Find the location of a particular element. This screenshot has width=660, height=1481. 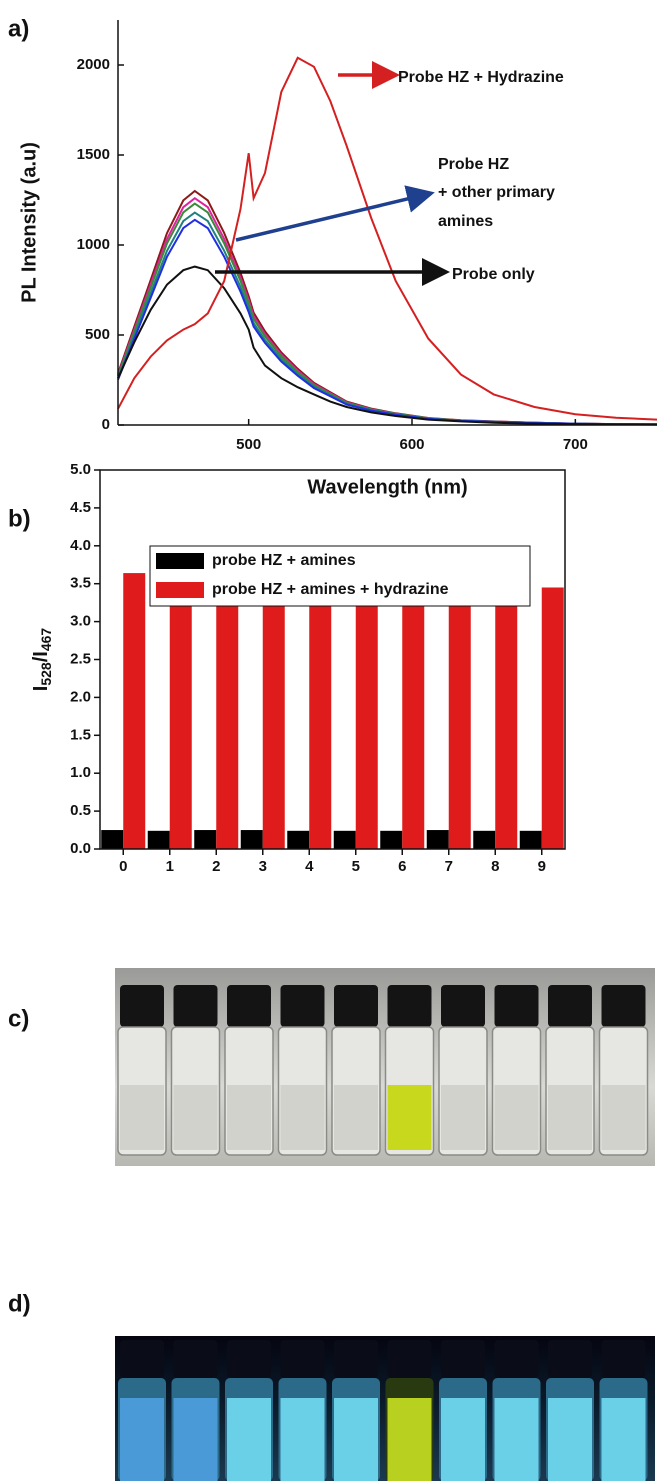

legend-label: probe HZ + amines is located at coordinates (284, 560).